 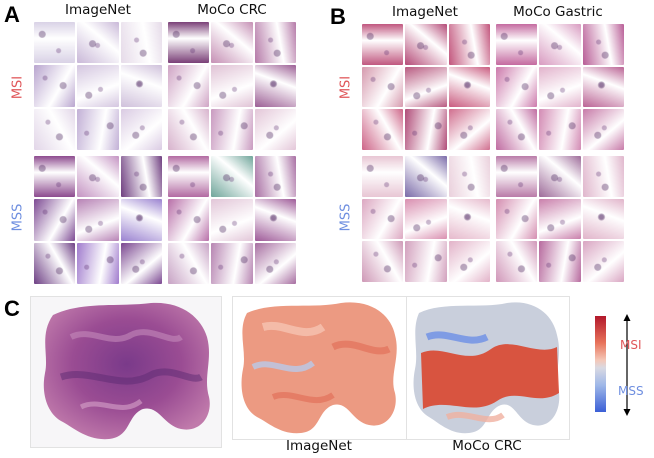 I want to click on panel-a-imagenet-mss-grid, so click(x=98, y=220).